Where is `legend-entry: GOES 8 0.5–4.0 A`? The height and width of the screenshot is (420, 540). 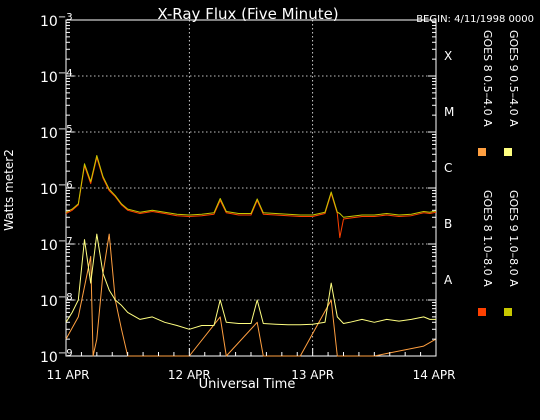
legend-entry: GOES 8 0.5–4.0 A is located at coordinates (486, 93).